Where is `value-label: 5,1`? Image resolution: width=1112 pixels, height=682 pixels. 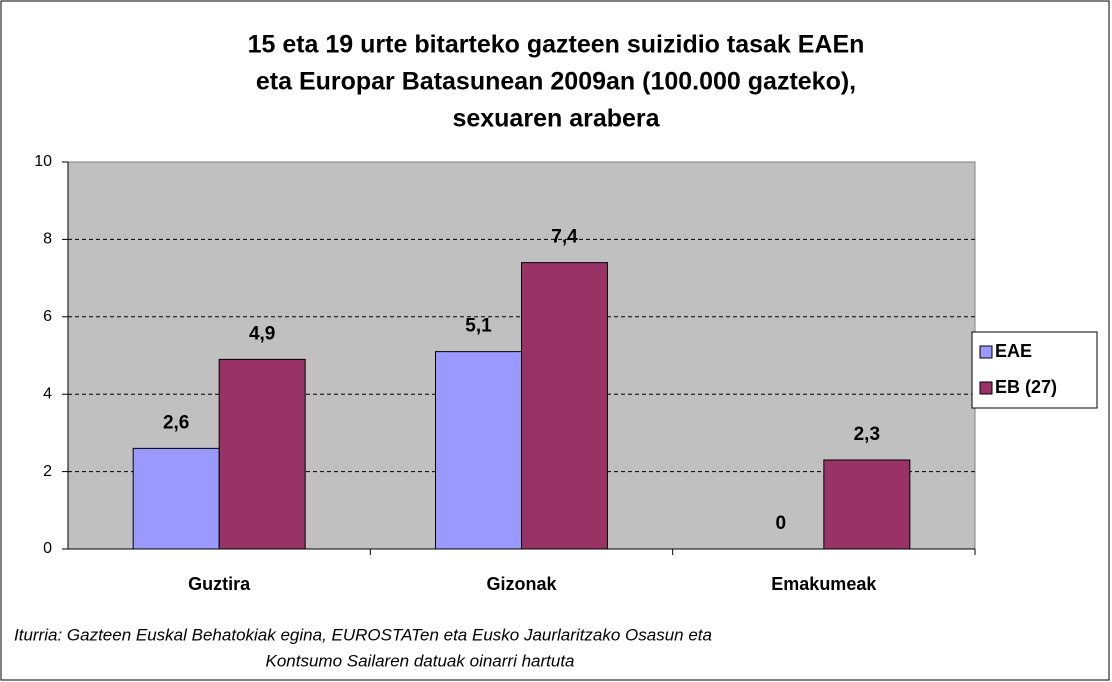 value-label: 5,1 is located at coordinates (478, 326).